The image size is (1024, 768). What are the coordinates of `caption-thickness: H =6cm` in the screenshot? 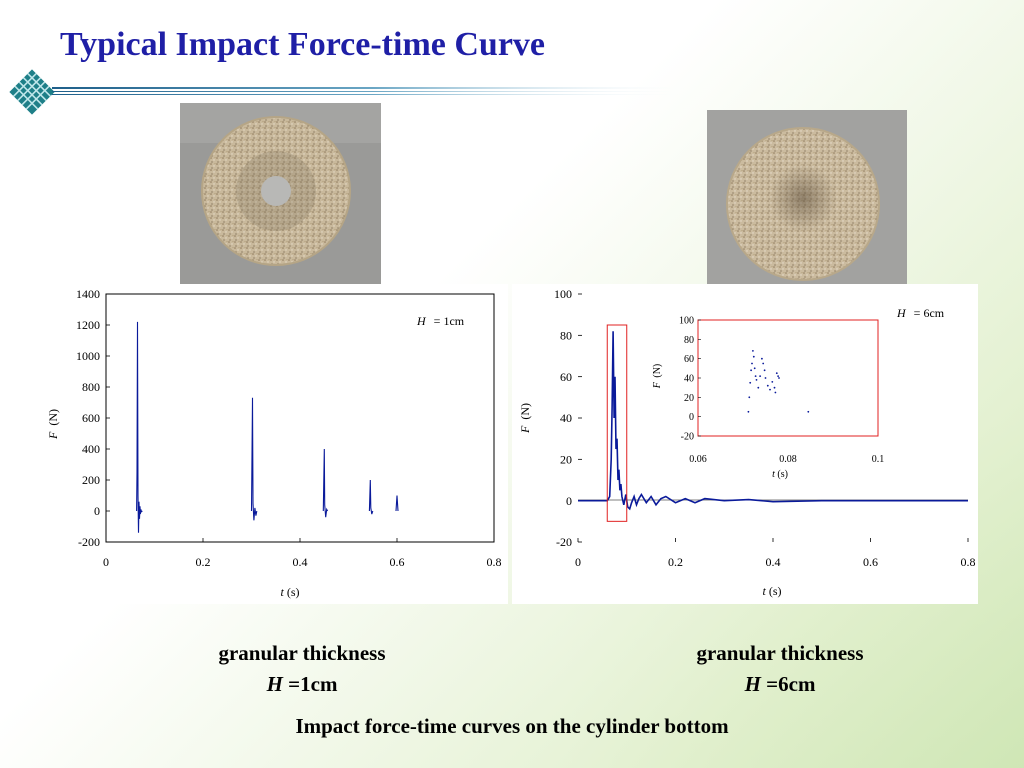 It's located at (780, 684).